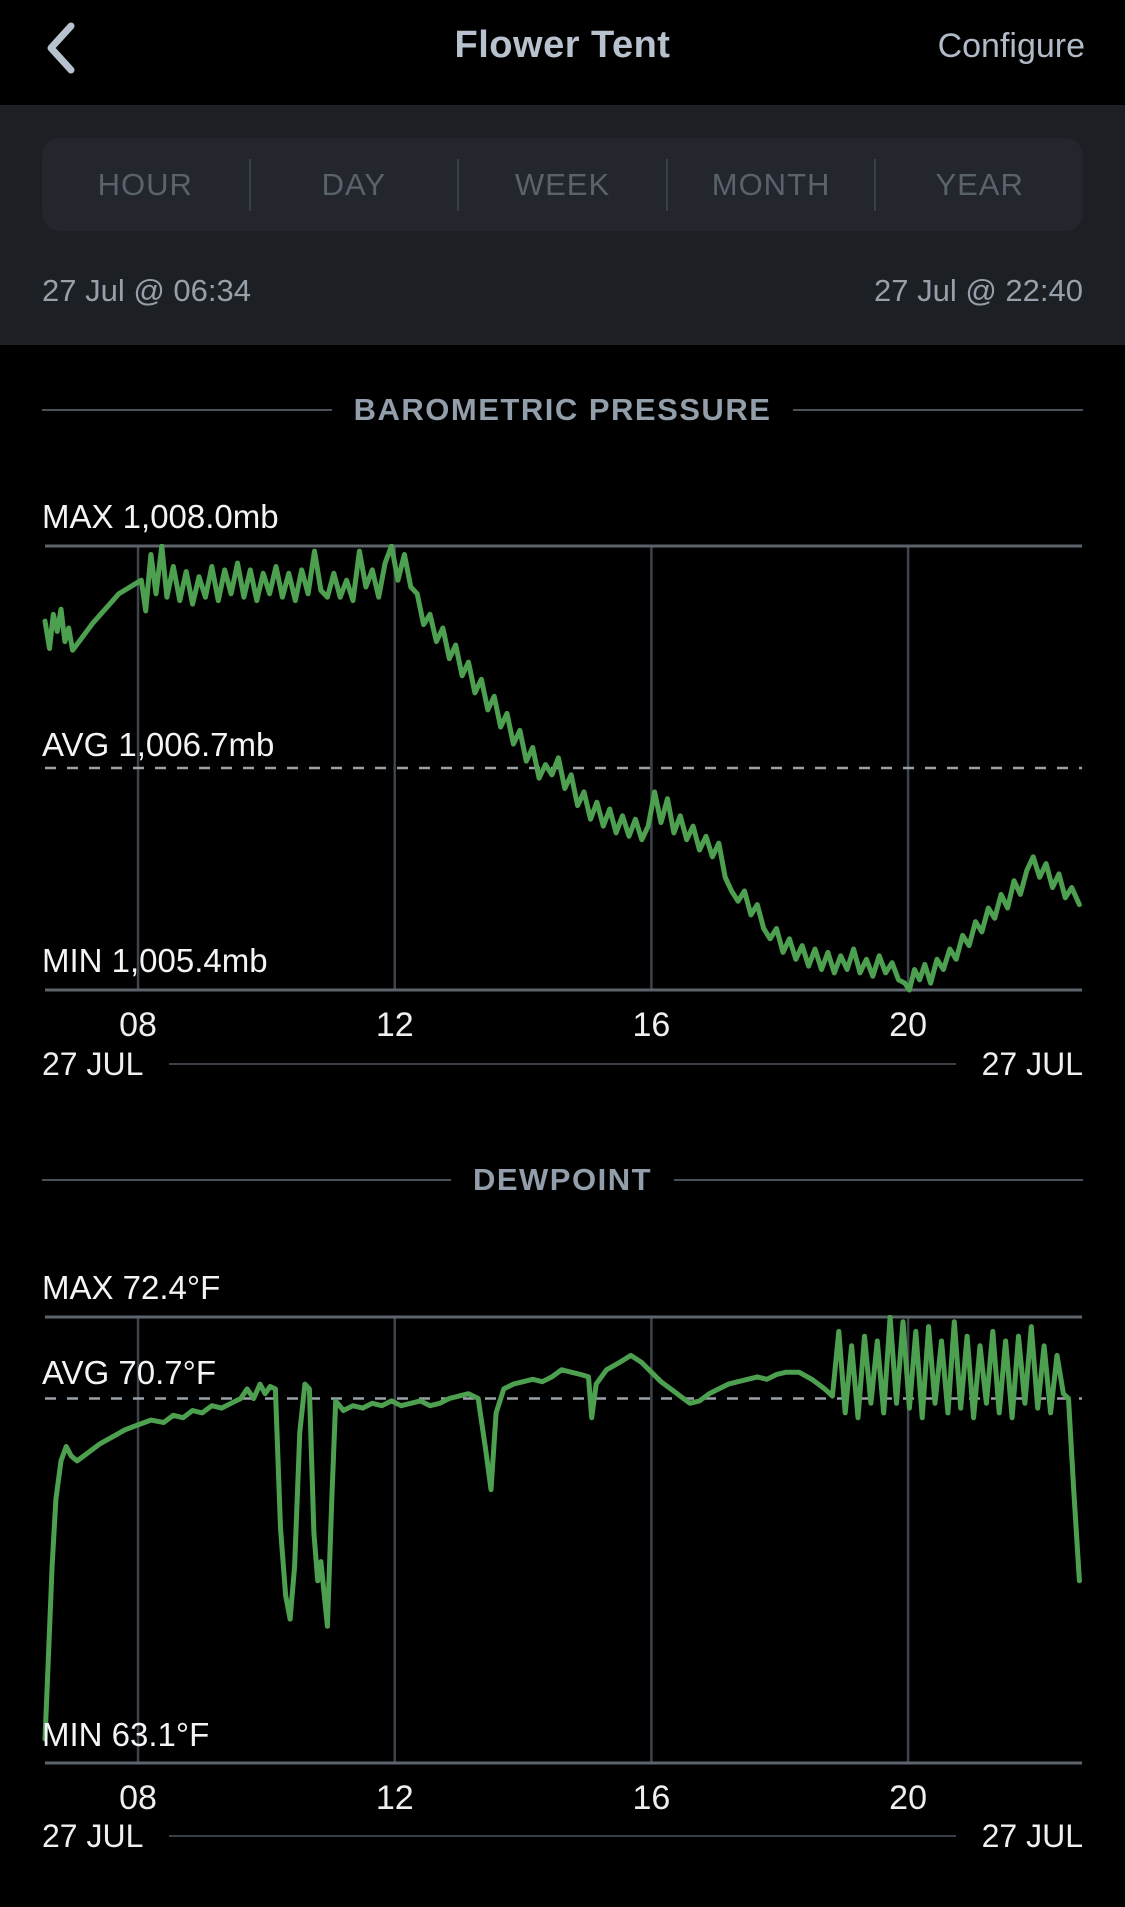 The image size is (1125, 1907). I want to click on pressure-chart-title: BAROMETRIC PRESSURE, so click(562, 409).